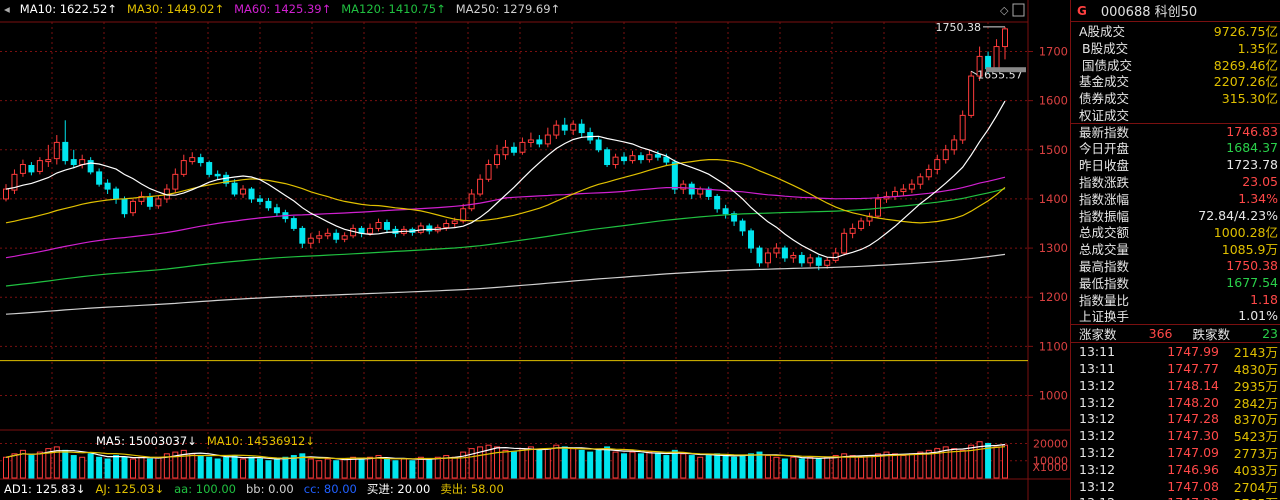 The width and height of the screenshot is (1280, 500). Describe the element at coordinates (1175, 452) in the screenshot. I see `tick-row: 13:12 1747.09 2773万` at that location.